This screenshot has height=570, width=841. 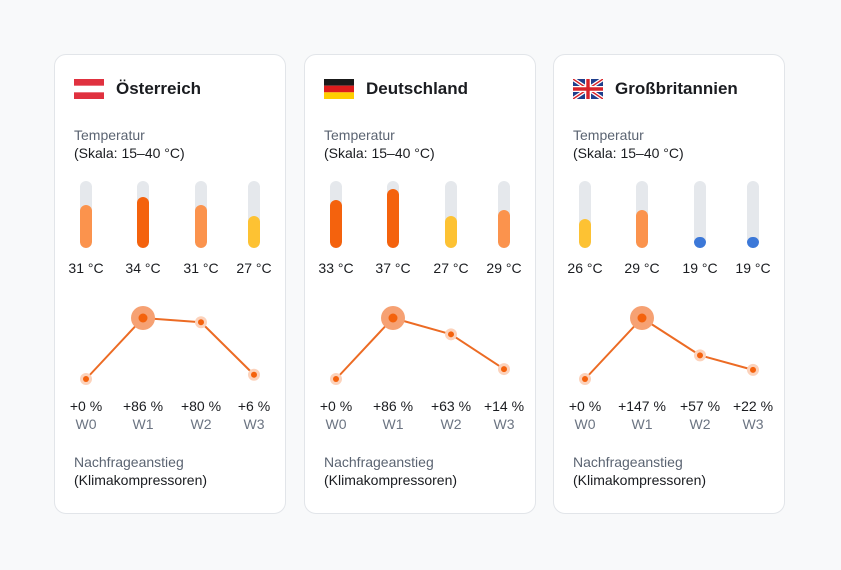 What do you see at coordinates (336, 268) in the screenshot?
I see `temperature-value: 33 °C` at bounding box center [336, 268].